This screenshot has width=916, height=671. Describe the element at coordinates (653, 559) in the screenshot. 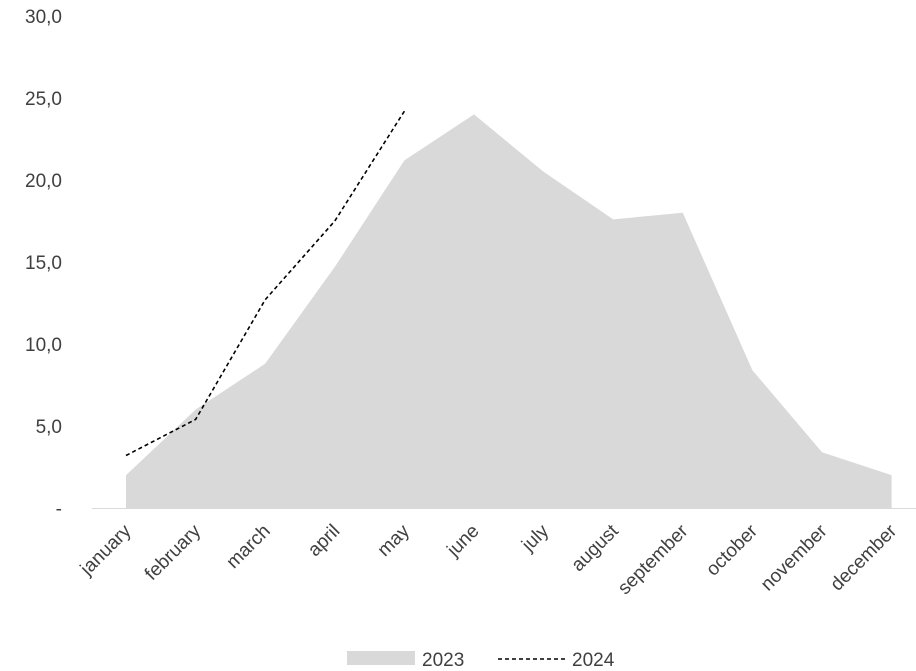

I see `x-tick-label-september: september` at that location.